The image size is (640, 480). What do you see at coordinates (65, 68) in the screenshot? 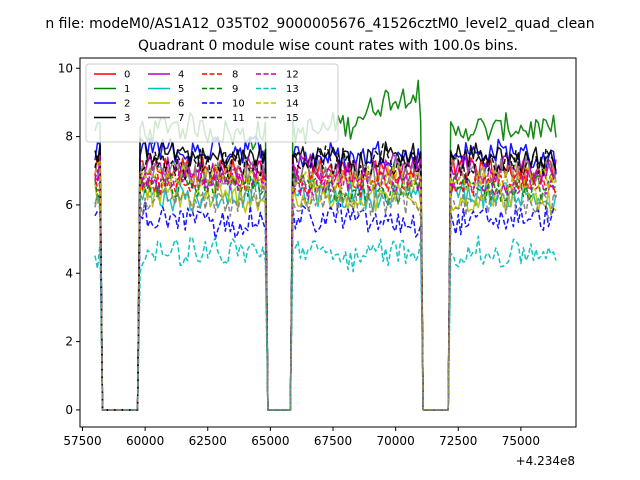
I see `y-tick-label: 10` at bounding box center [65, 68].